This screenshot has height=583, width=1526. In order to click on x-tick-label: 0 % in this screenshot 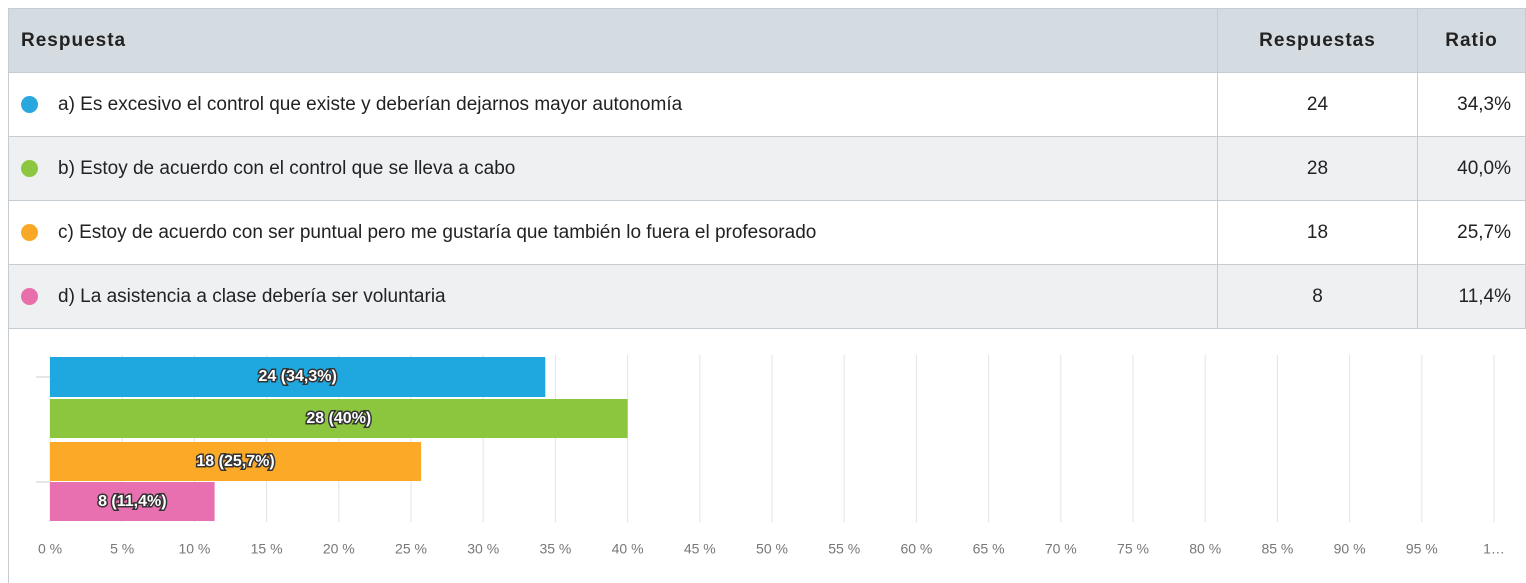, I will do `click(50, 549)`.